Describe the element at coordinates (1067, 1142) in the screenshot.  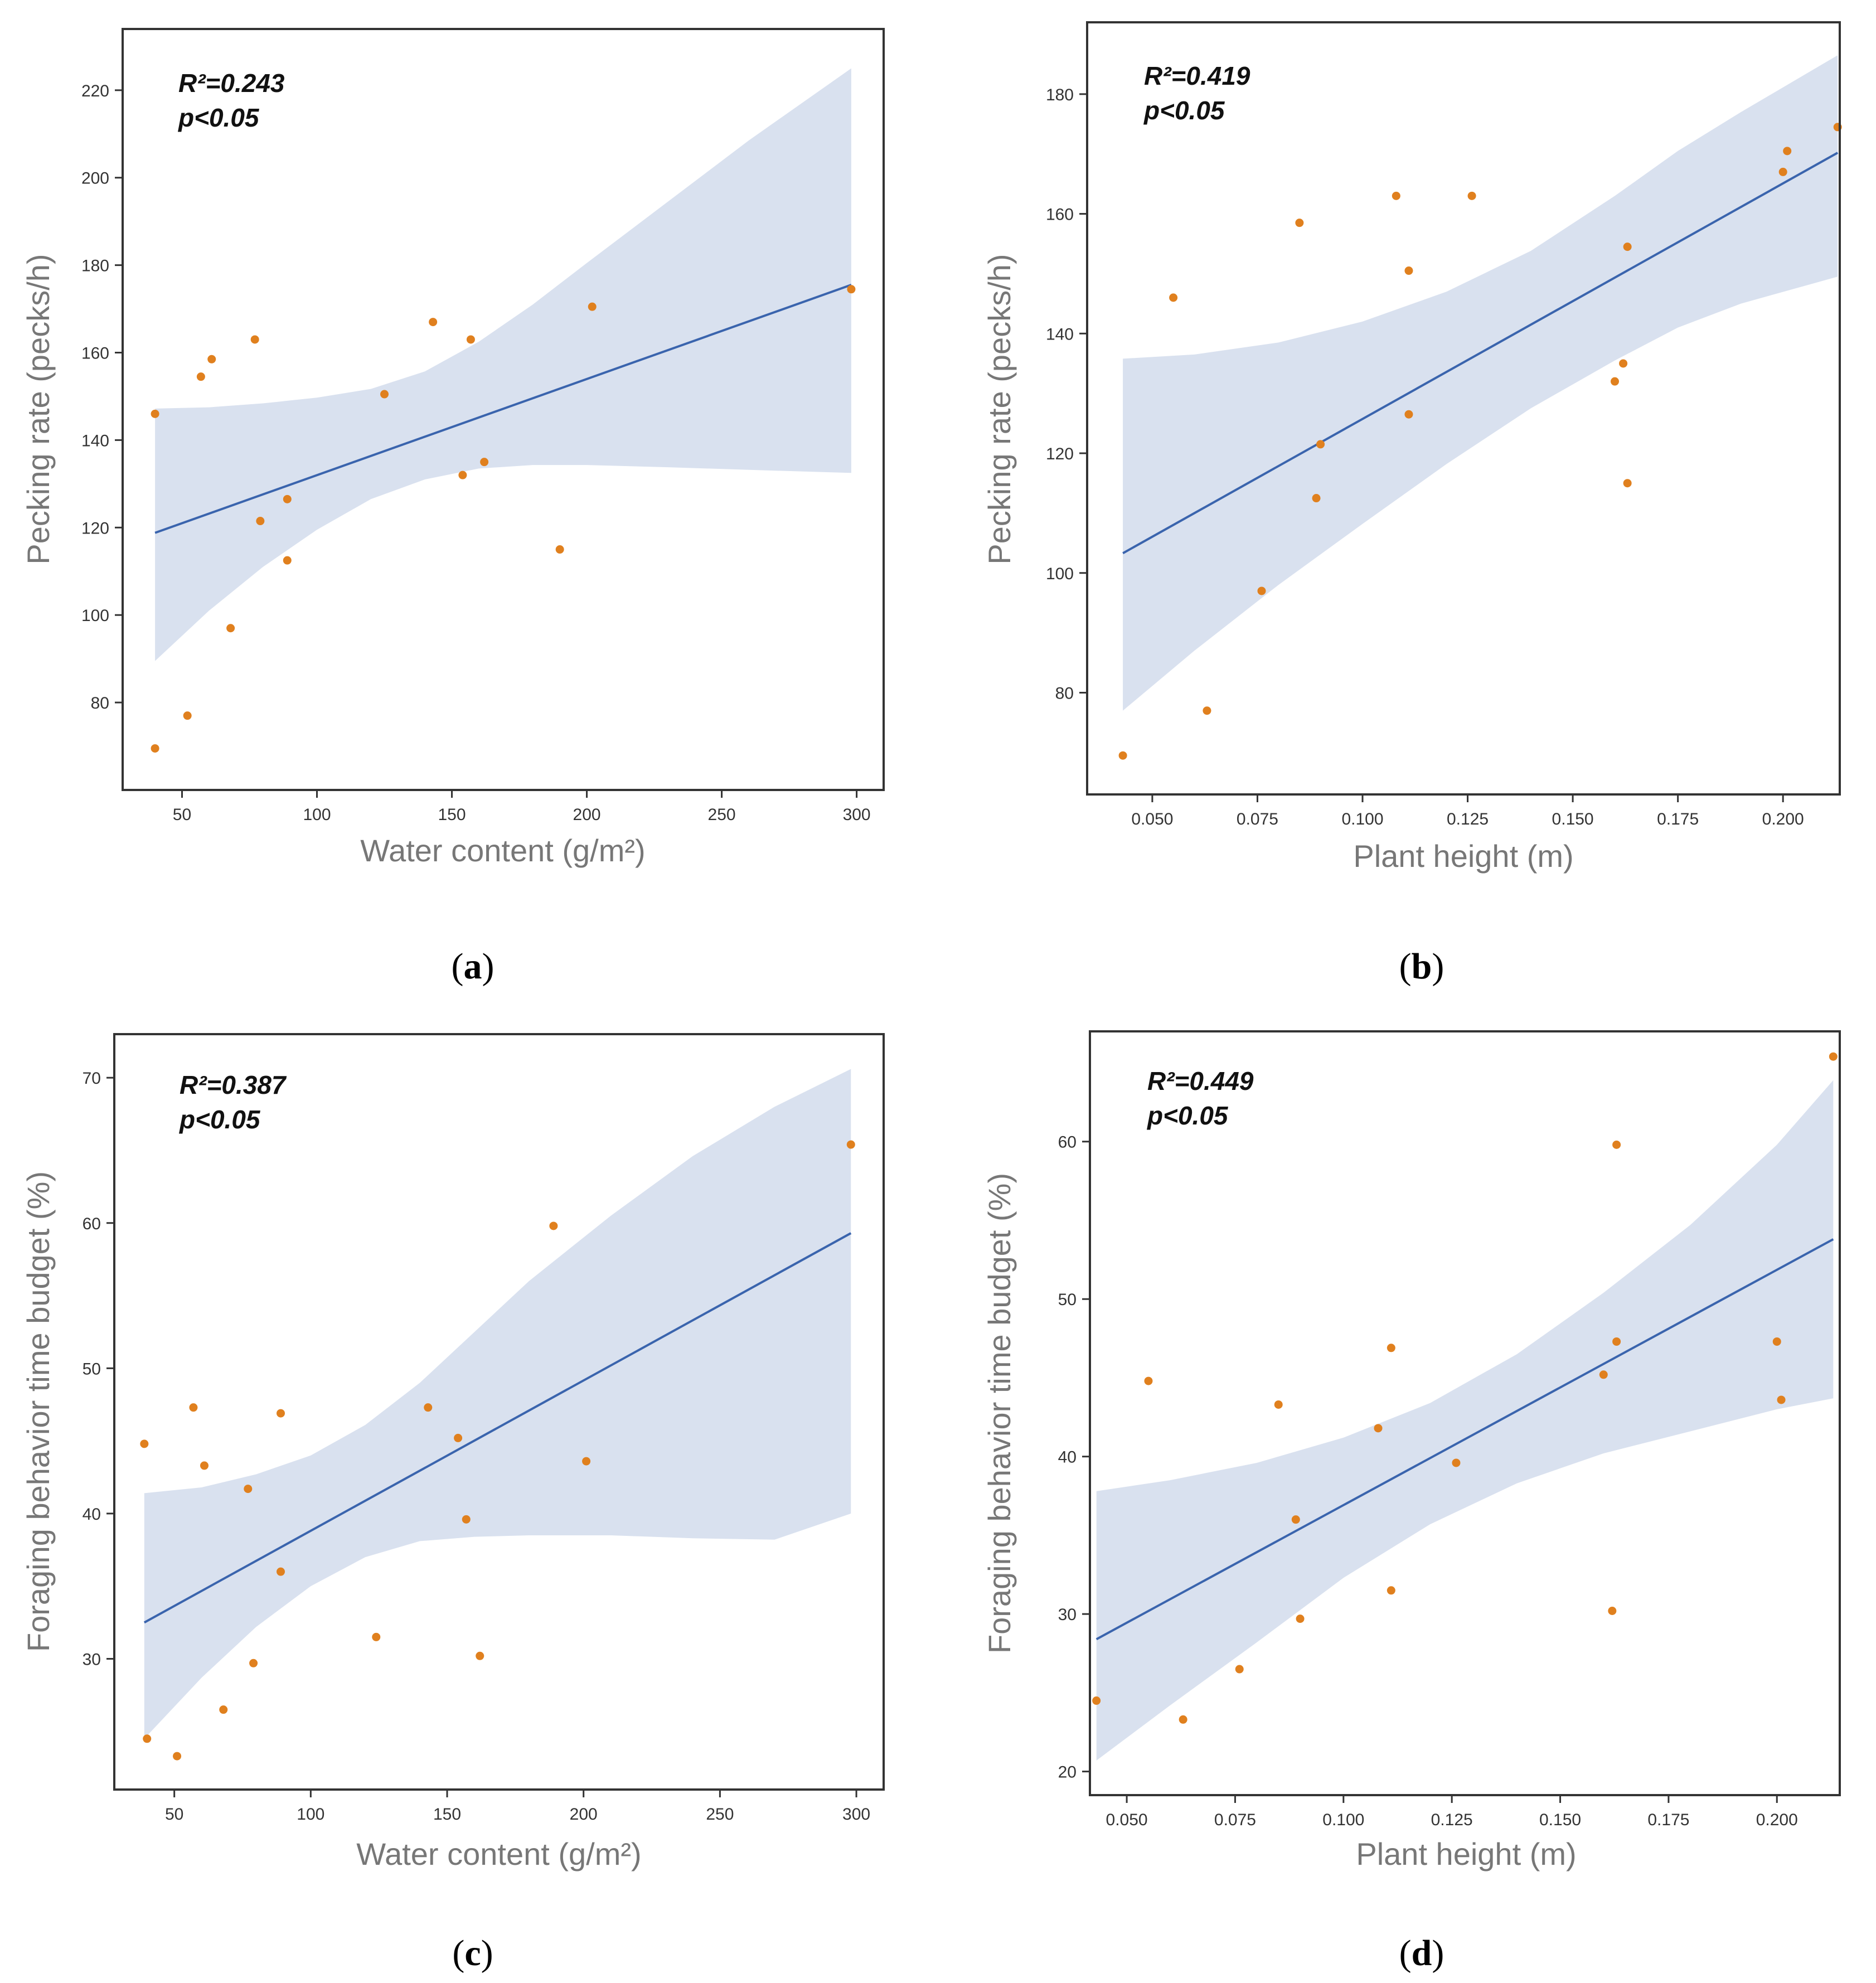
I see `panel-d-y-tick-label-5: 60` at that location.